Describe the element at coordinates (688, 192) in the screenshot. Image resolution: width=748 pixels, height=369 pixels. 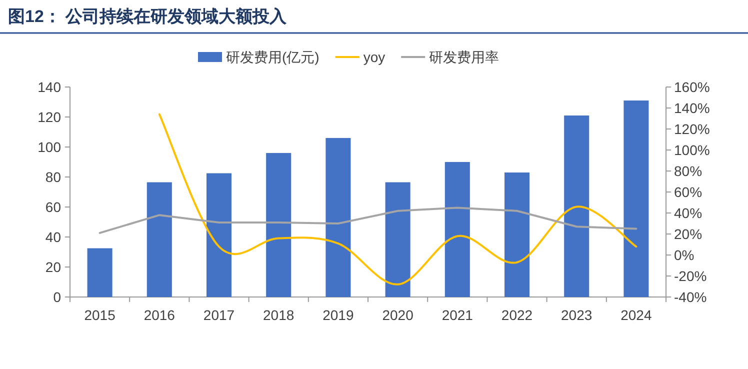
I see `y2-tick-label: 60%` at that location.